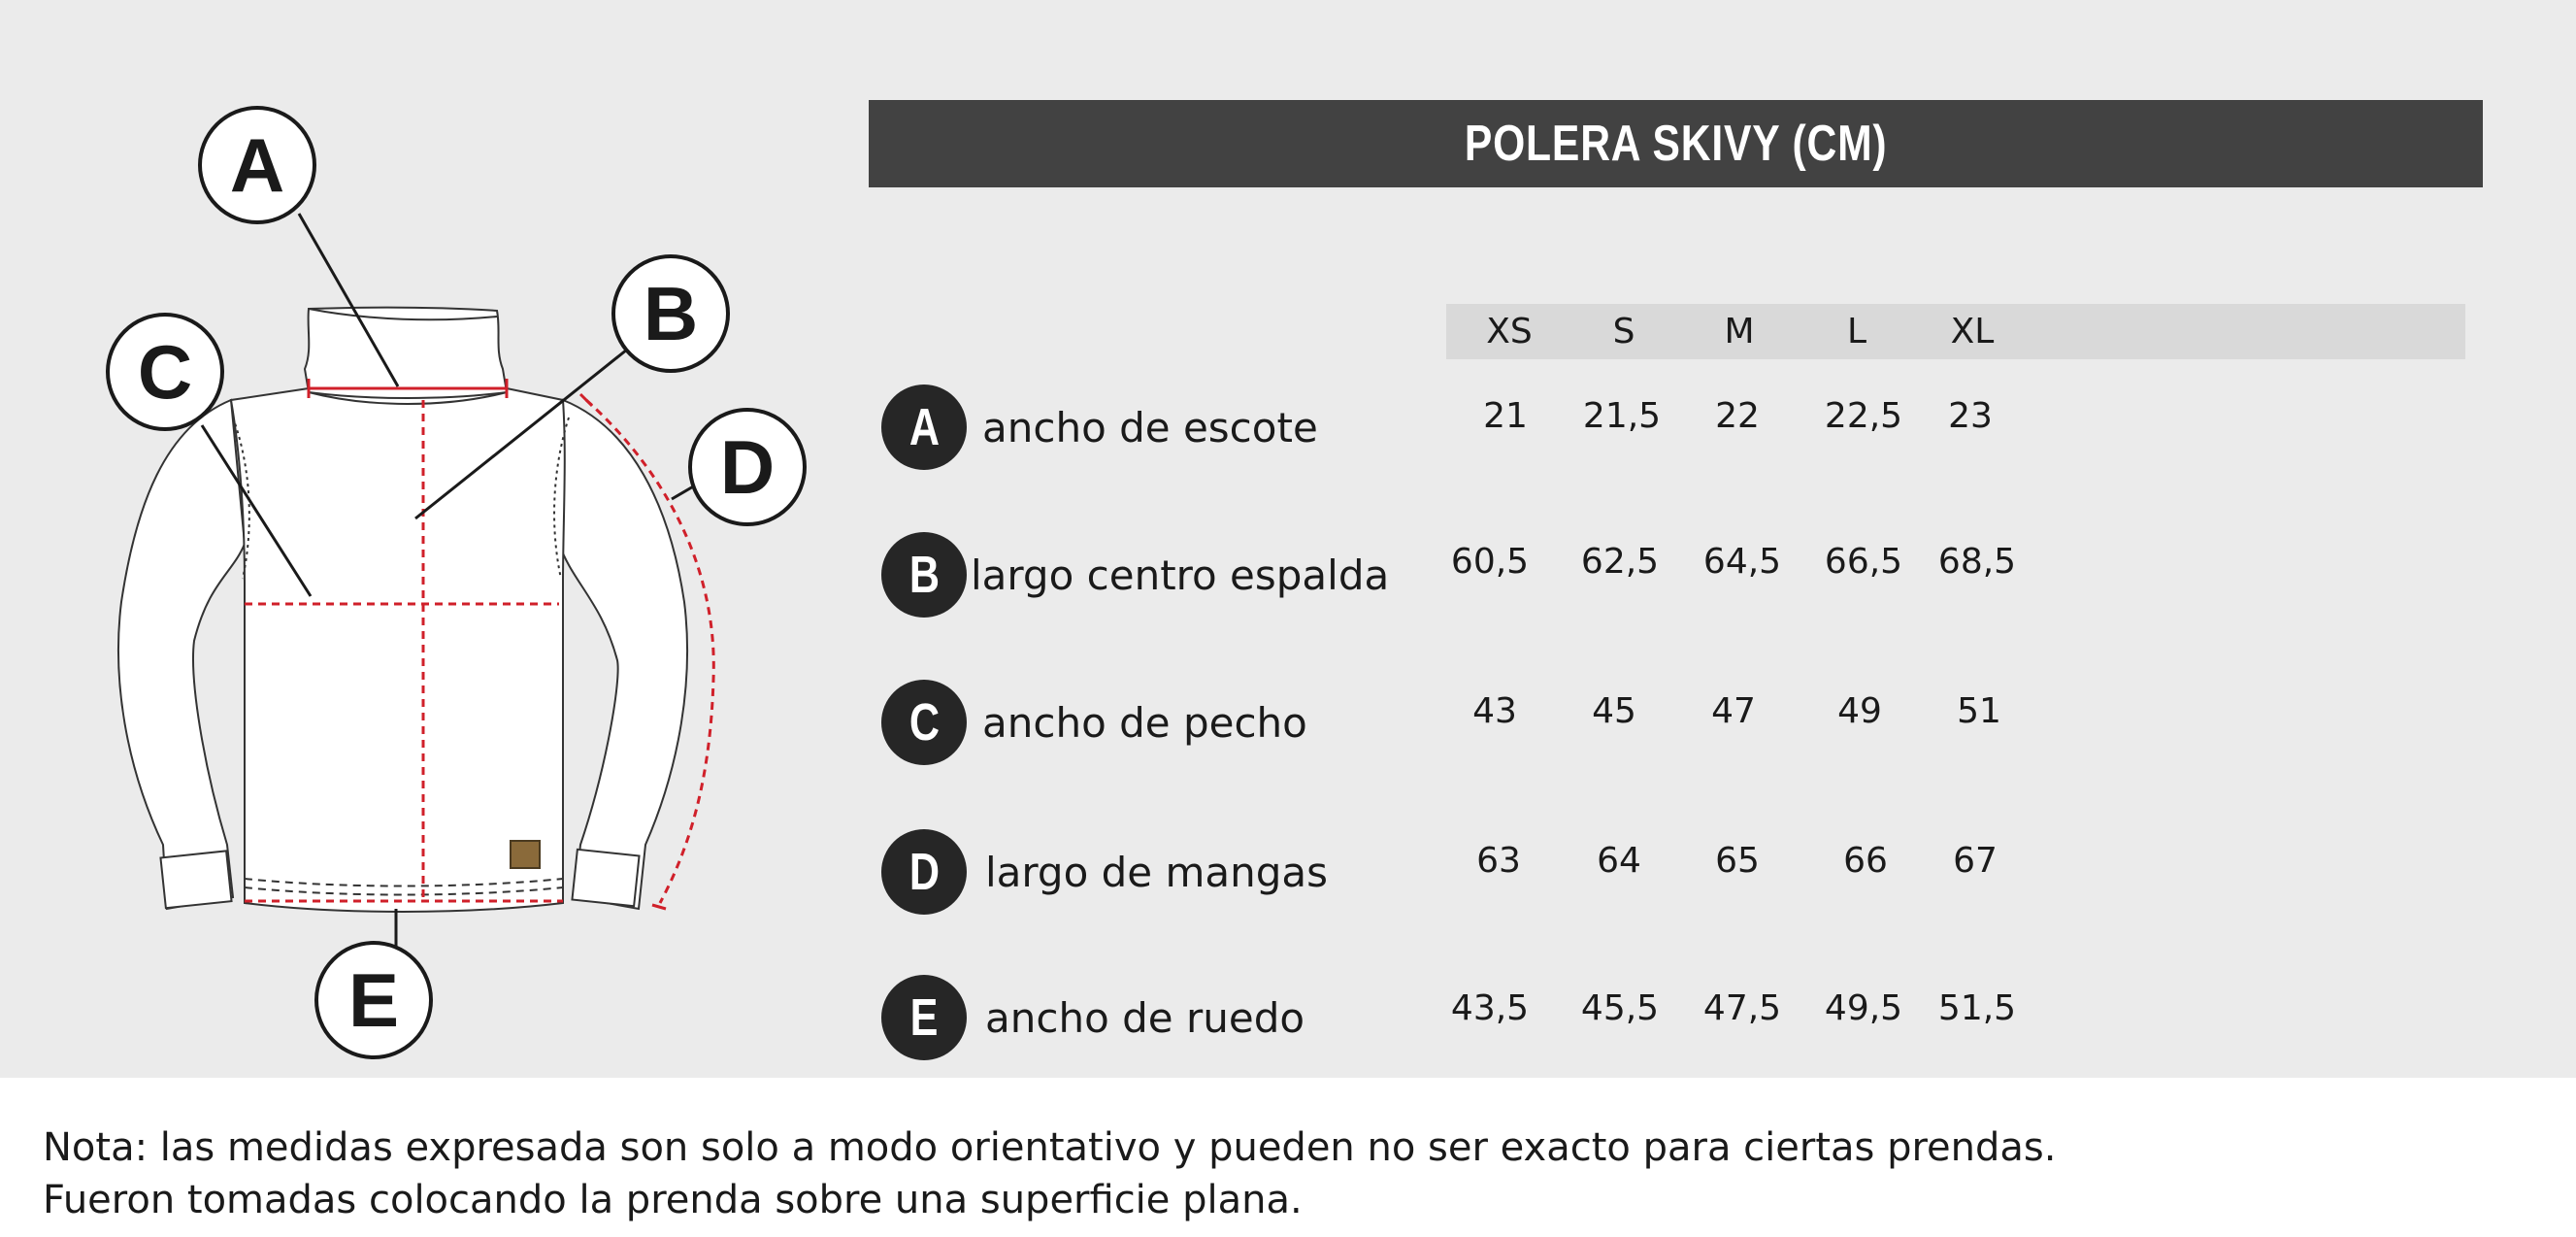 The width and height of the screenshot is (2576, 1237). What do you see at coordinates (1623, 331) in the screenshot?
I see `size-s-header: S` at bounding box center [1623, 331].